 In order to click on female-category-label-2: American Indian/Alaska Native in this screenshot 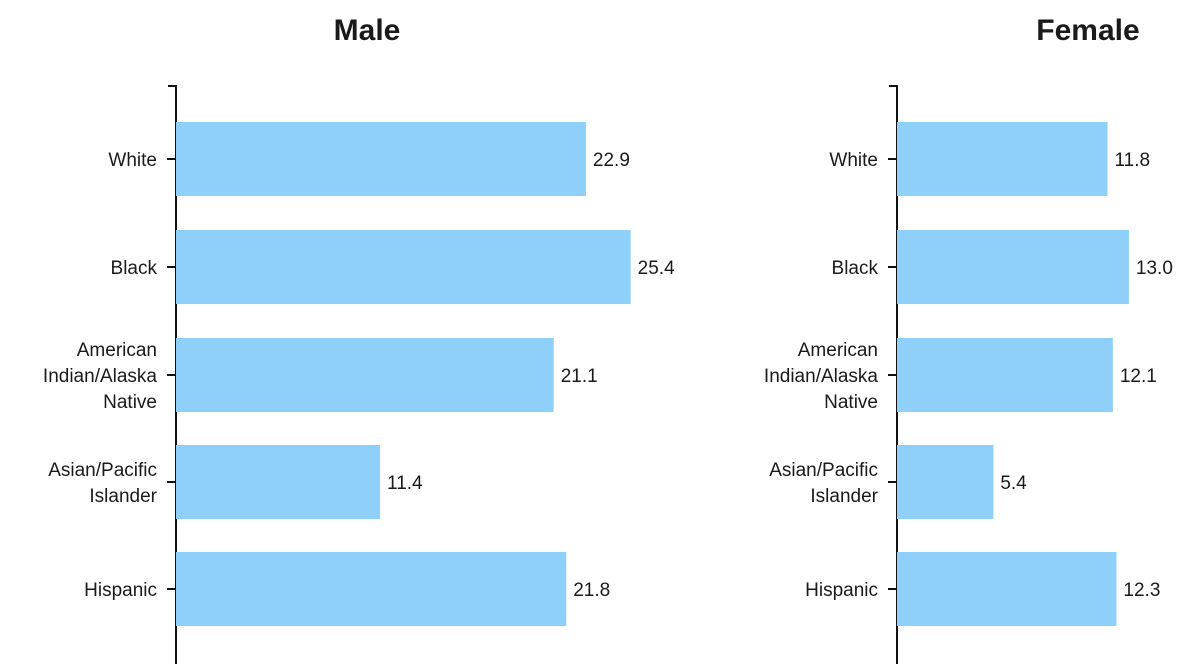, I will do `click(821, 376)`.